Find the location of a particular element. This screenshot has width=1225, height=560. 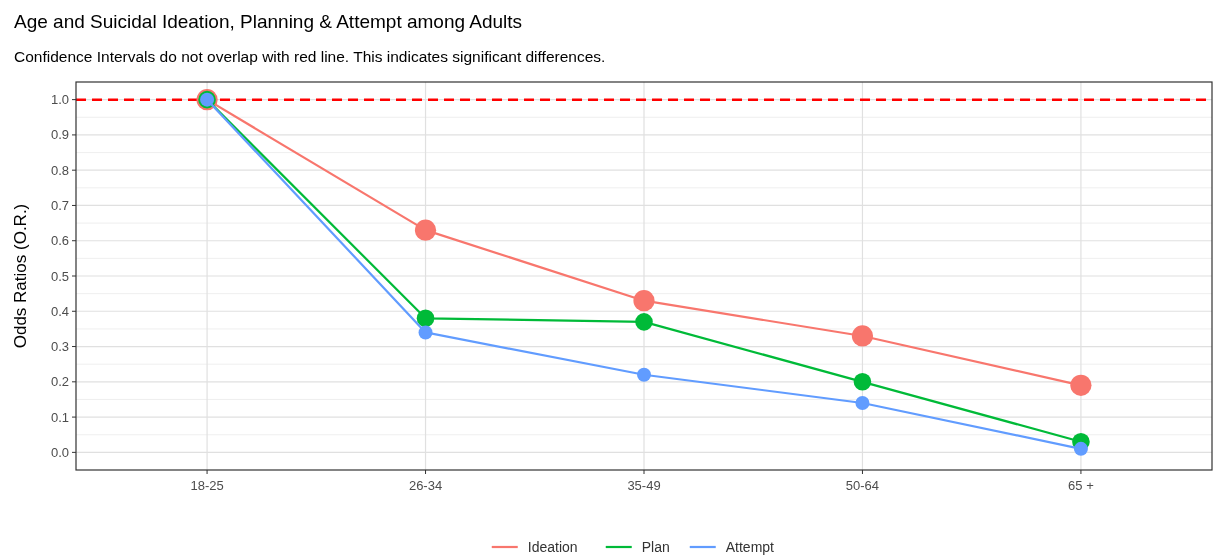

x-tick-label: 50-64 is located at coordinates (862, 485).